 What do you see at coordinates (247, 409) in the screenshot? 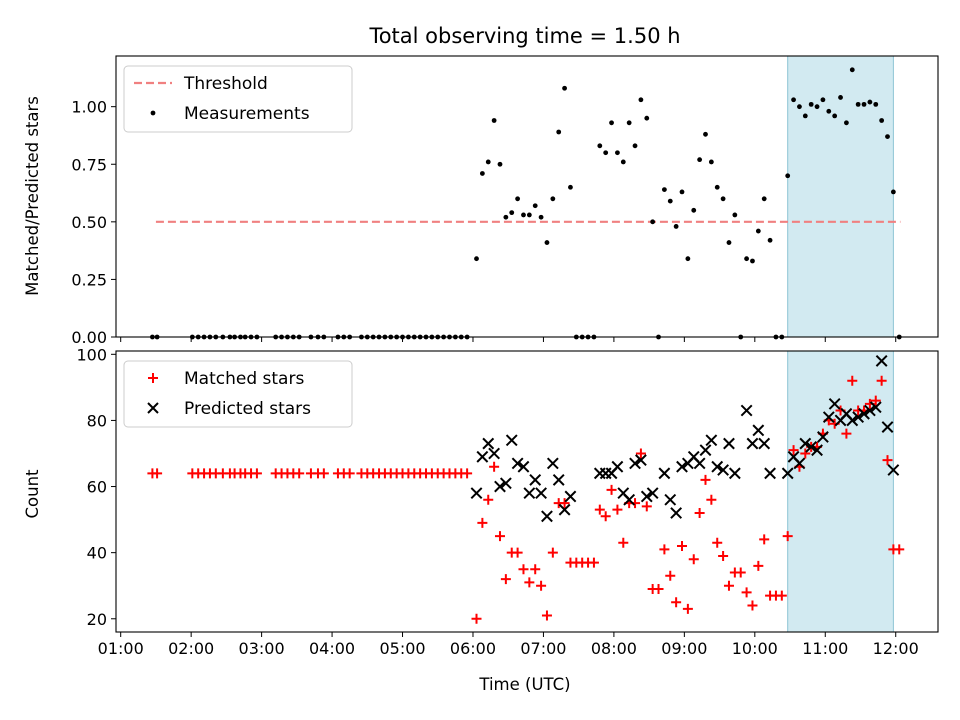
I see `bottom-legend-label-1: Predicted stars` at bounding box center [247, 409].